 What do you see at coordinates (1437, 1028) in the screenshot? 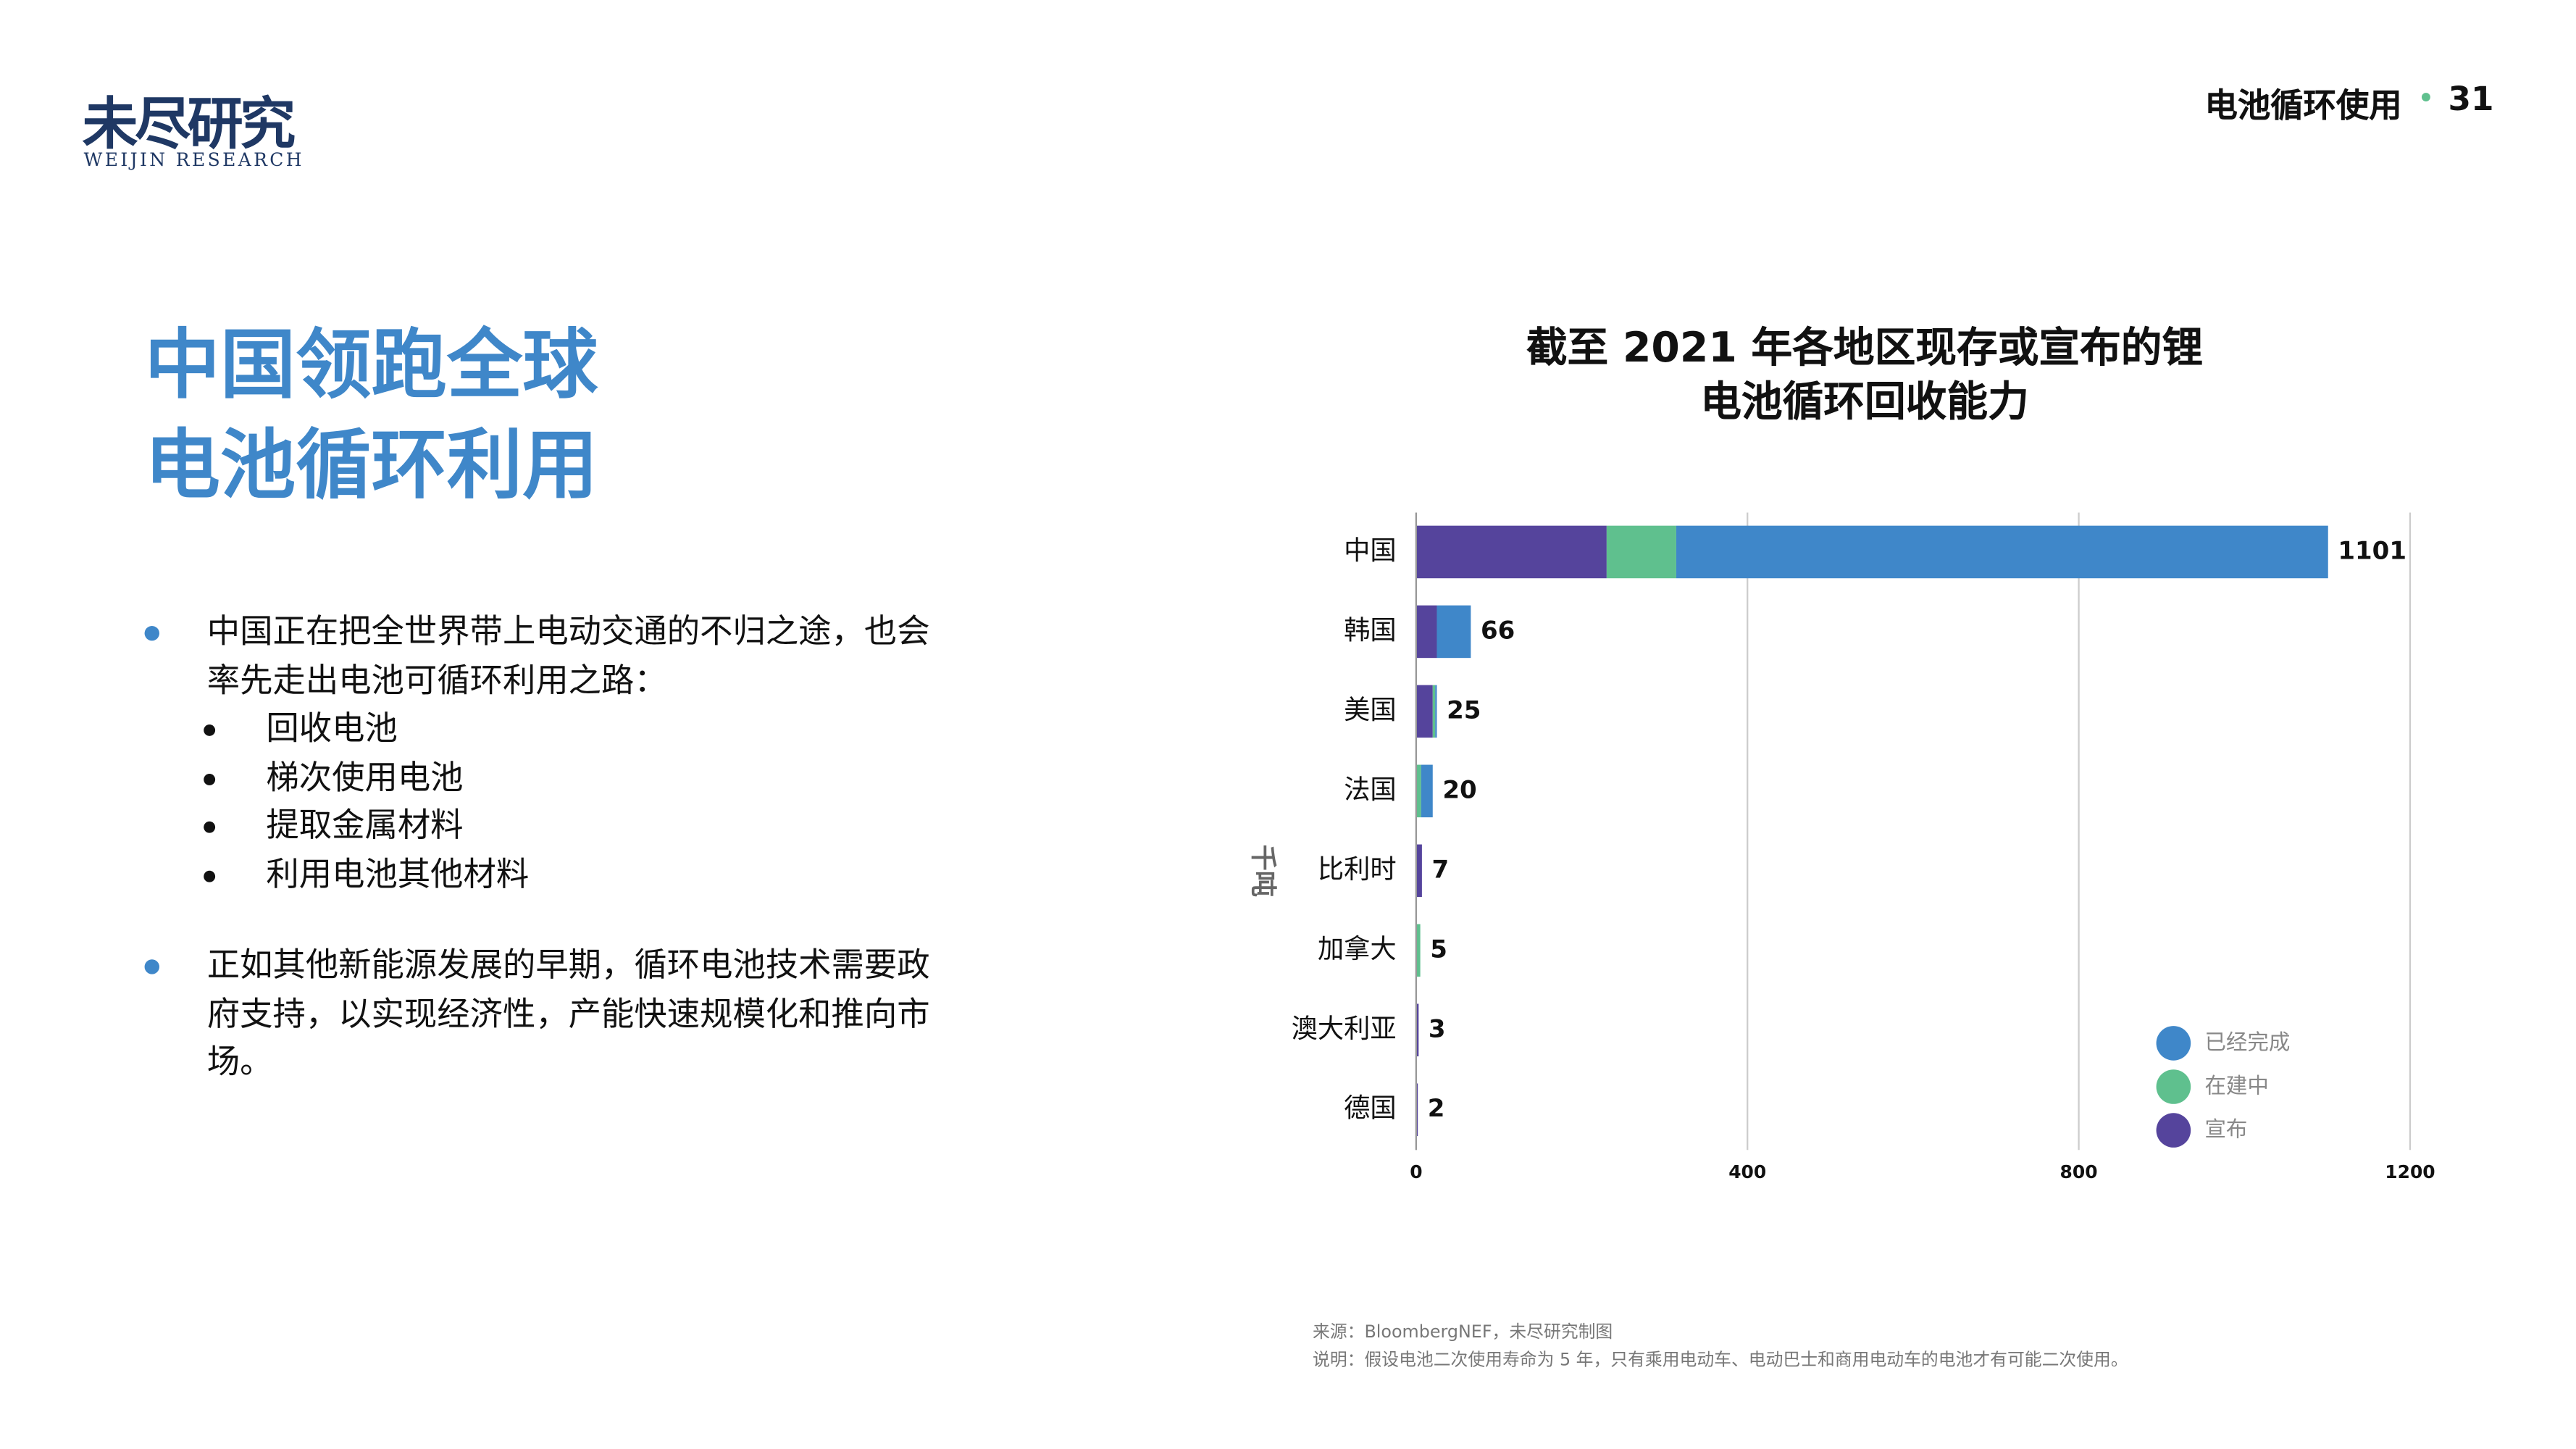
I see `total-label: 3` at bounding box center [1437, 1028].